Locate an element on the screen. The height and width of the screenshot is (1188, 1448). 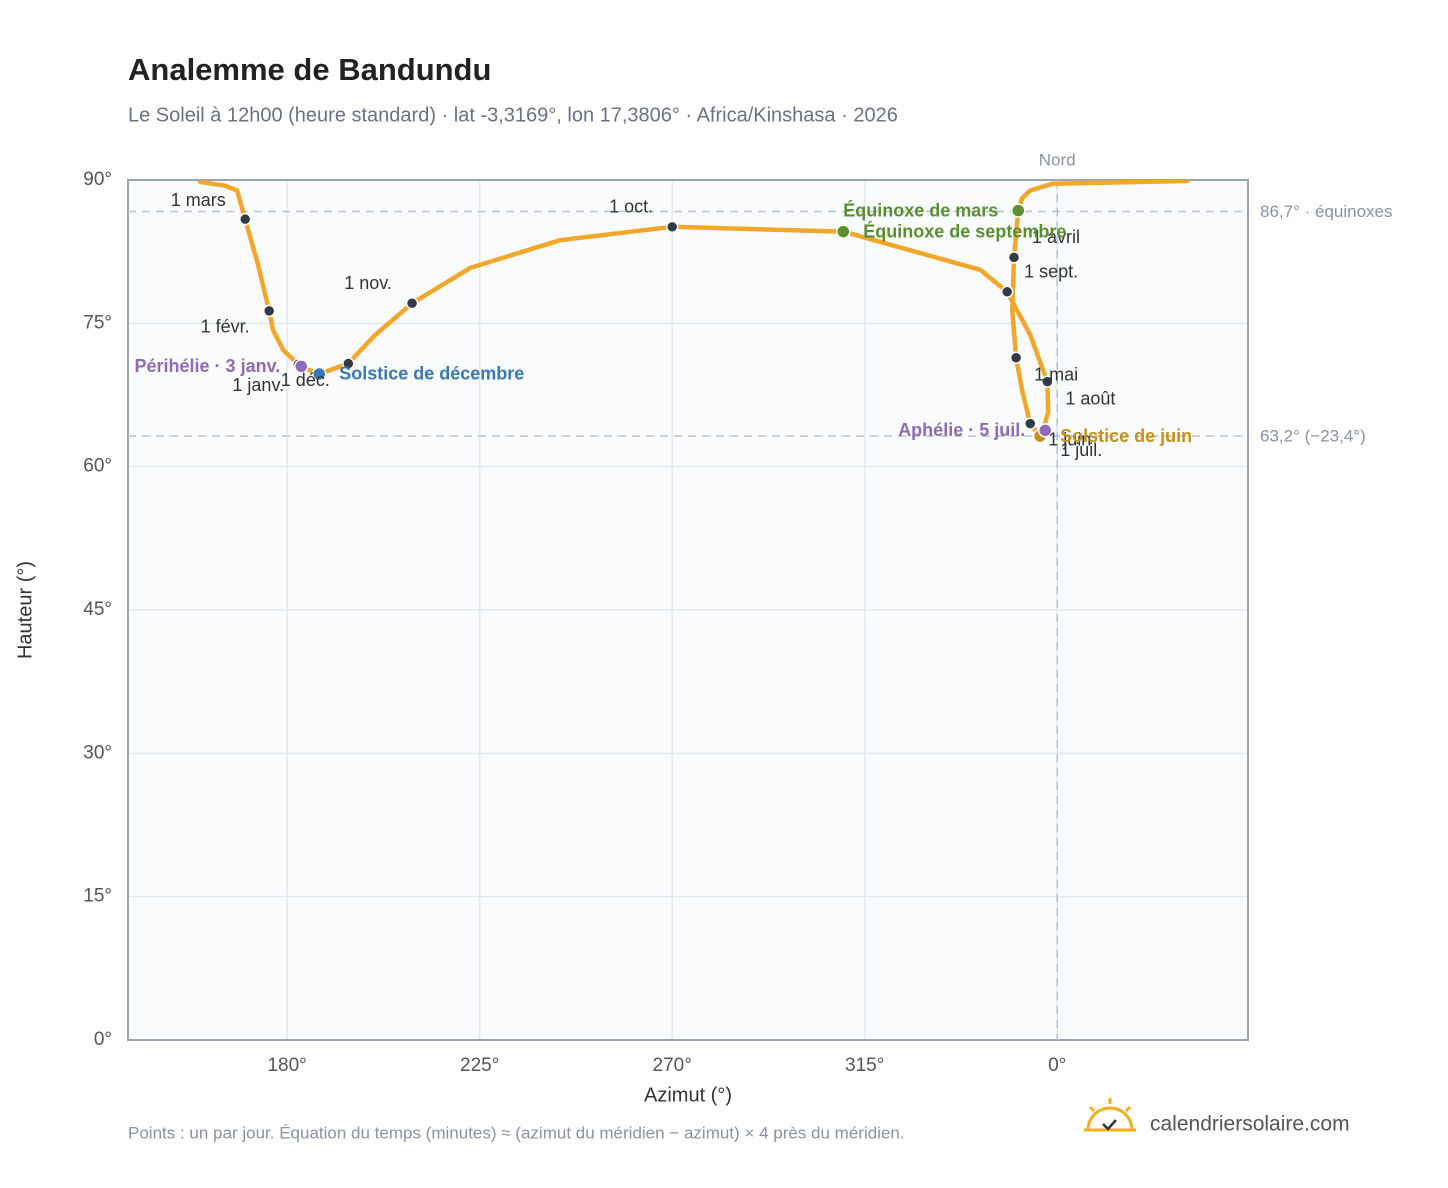
reference-label: Nord is located at coordinates (1057, 159).